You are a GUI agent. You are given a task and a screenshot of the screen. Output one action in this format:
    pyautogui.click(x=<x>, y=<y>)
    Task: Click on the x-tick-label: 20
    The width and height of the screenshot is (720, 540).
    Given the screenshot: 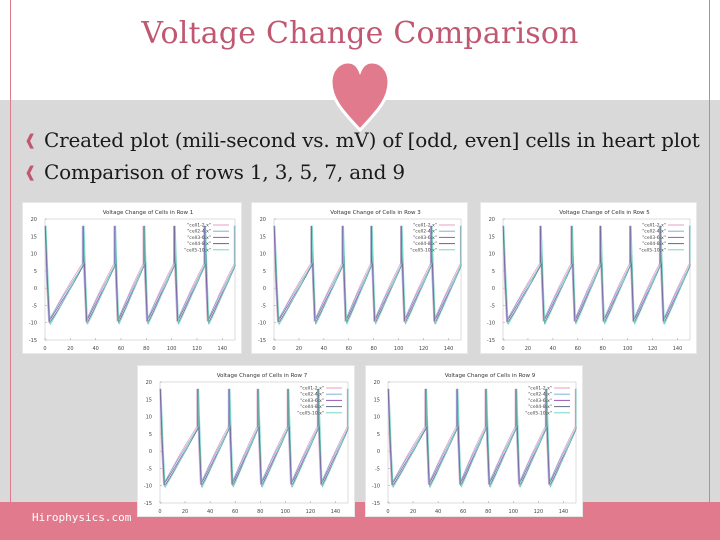 What is the action you would take?
    pyautogui.click(x=70, y=349)
    